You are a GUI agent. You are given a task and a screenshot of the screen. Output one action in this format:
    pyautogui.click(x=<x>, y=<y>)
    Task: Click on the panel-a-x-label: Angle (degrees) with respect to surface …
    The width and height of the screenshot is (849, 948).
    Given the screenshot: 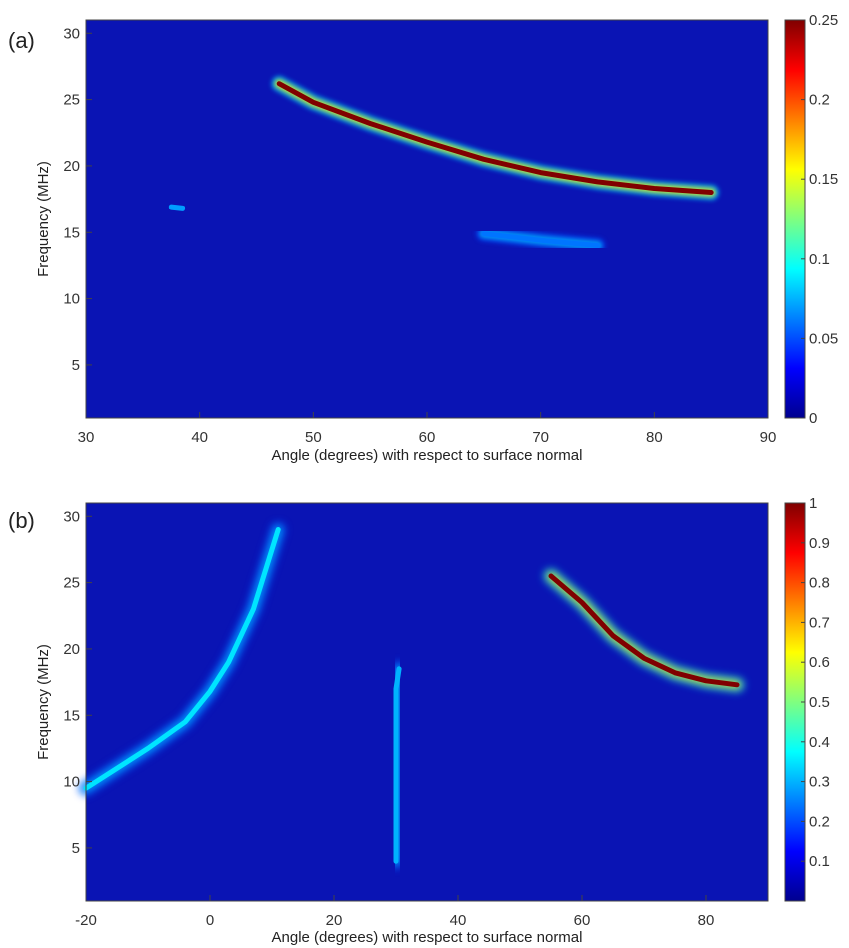 What is the action you would take?
    pyautogui.click(x=427, y=455)
    